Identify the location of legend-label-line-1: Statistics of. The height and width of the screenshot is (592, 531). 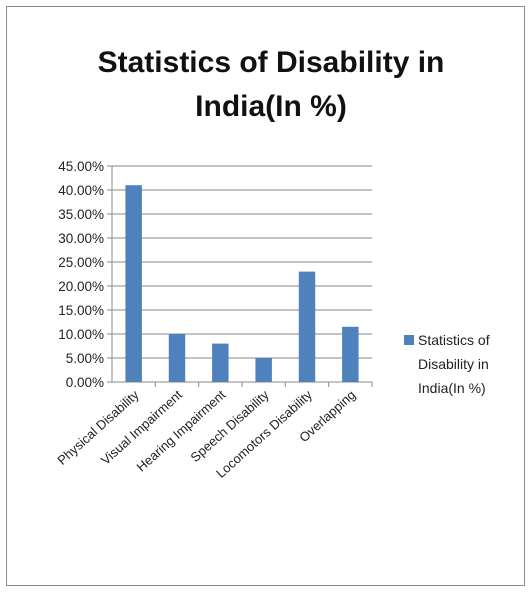
(454, 340).